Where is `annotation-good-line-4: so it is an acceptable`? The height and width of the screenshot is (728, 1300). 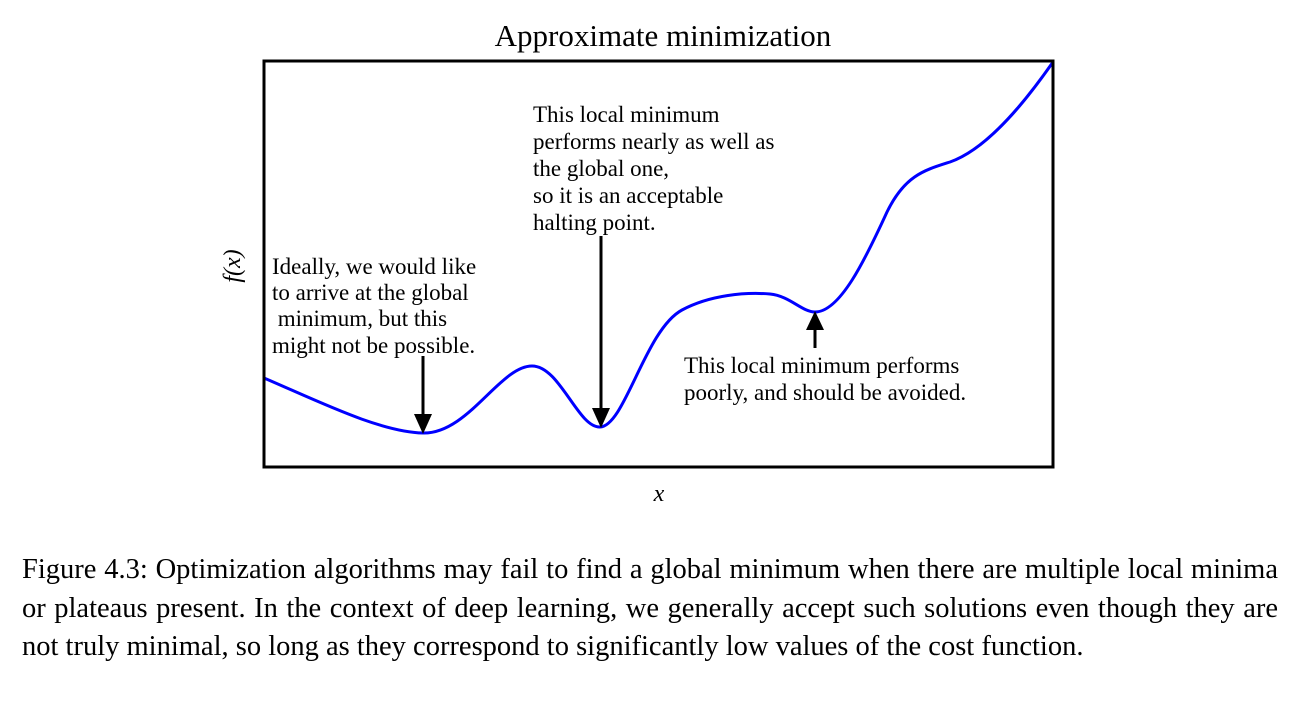
annotation-good-line-4: so it is an acceptable is located at coordinates (628, 195).